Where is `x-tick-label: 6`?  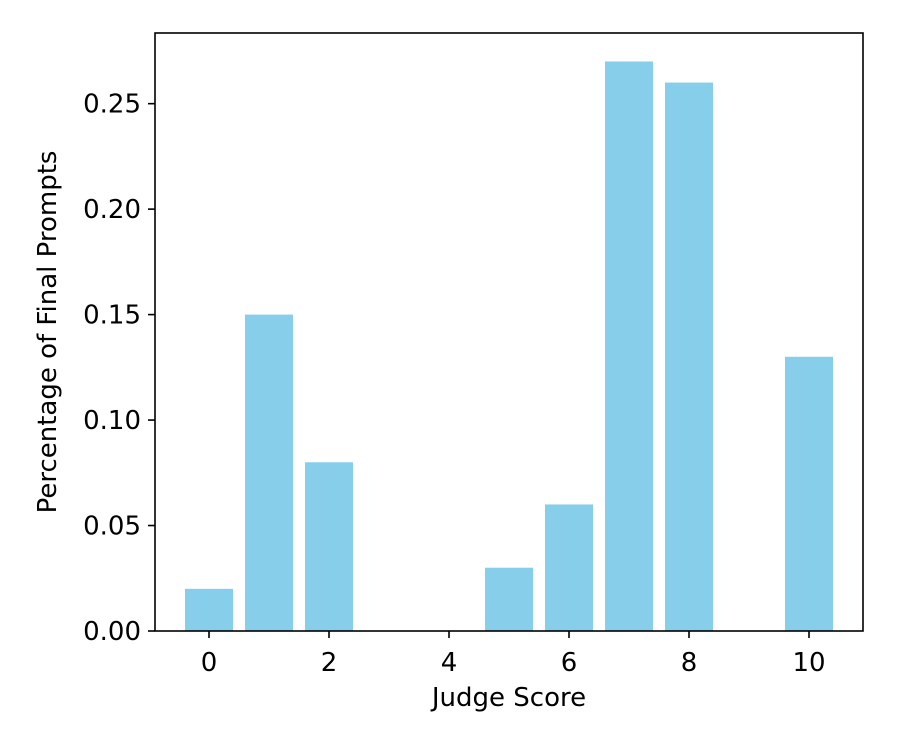
x-tick-label: 6 is located at coordinates (569, 663).